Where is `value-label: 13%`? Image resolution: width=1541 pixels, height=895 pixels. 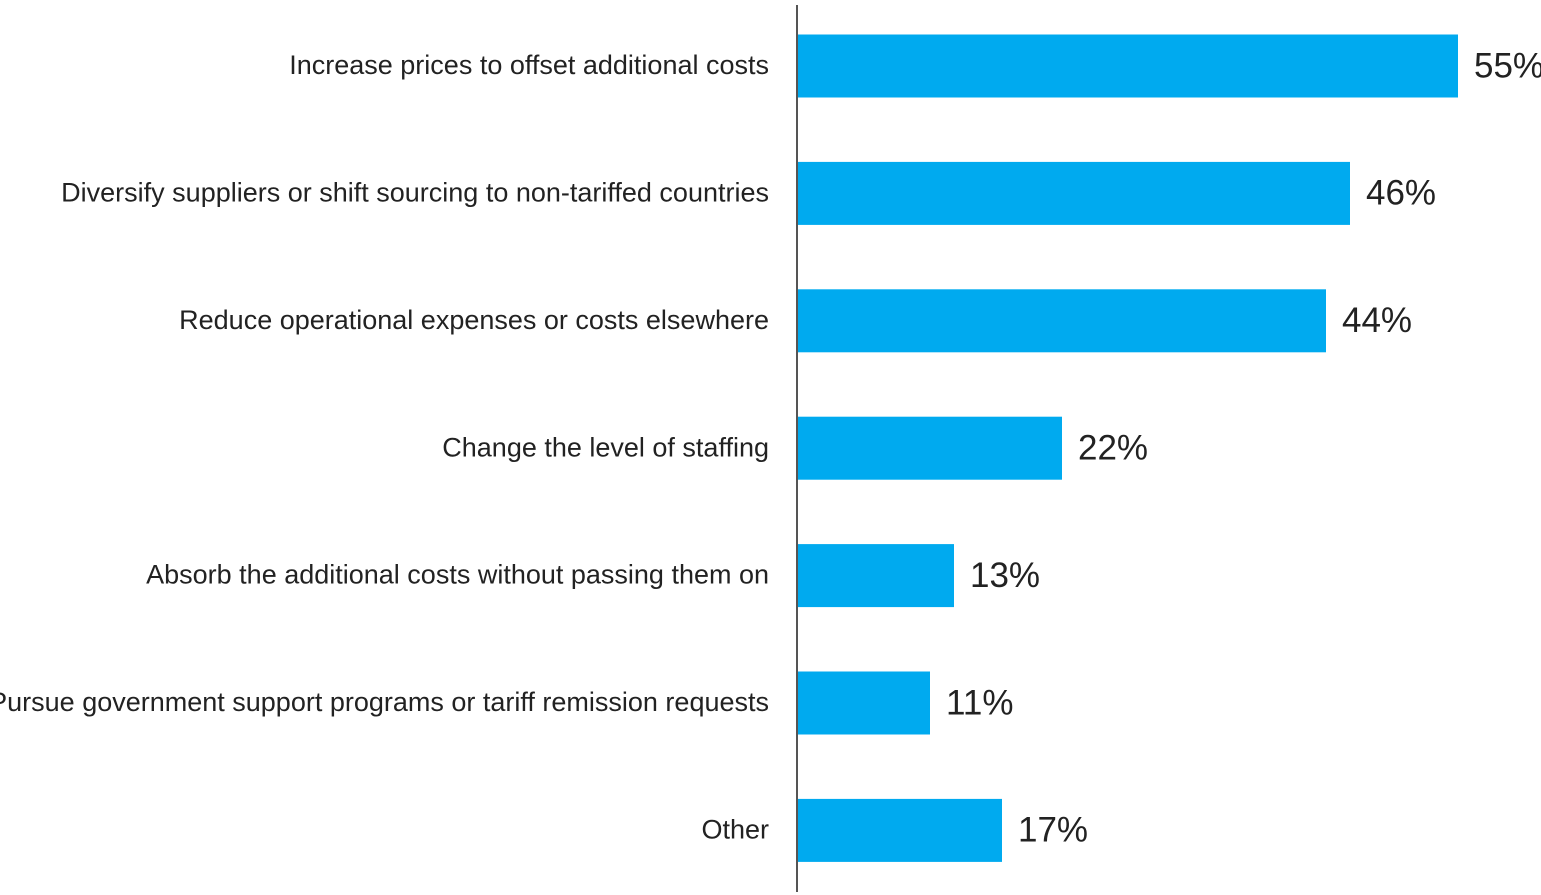 value-label: 13% is located at coordinates (1005, 575).